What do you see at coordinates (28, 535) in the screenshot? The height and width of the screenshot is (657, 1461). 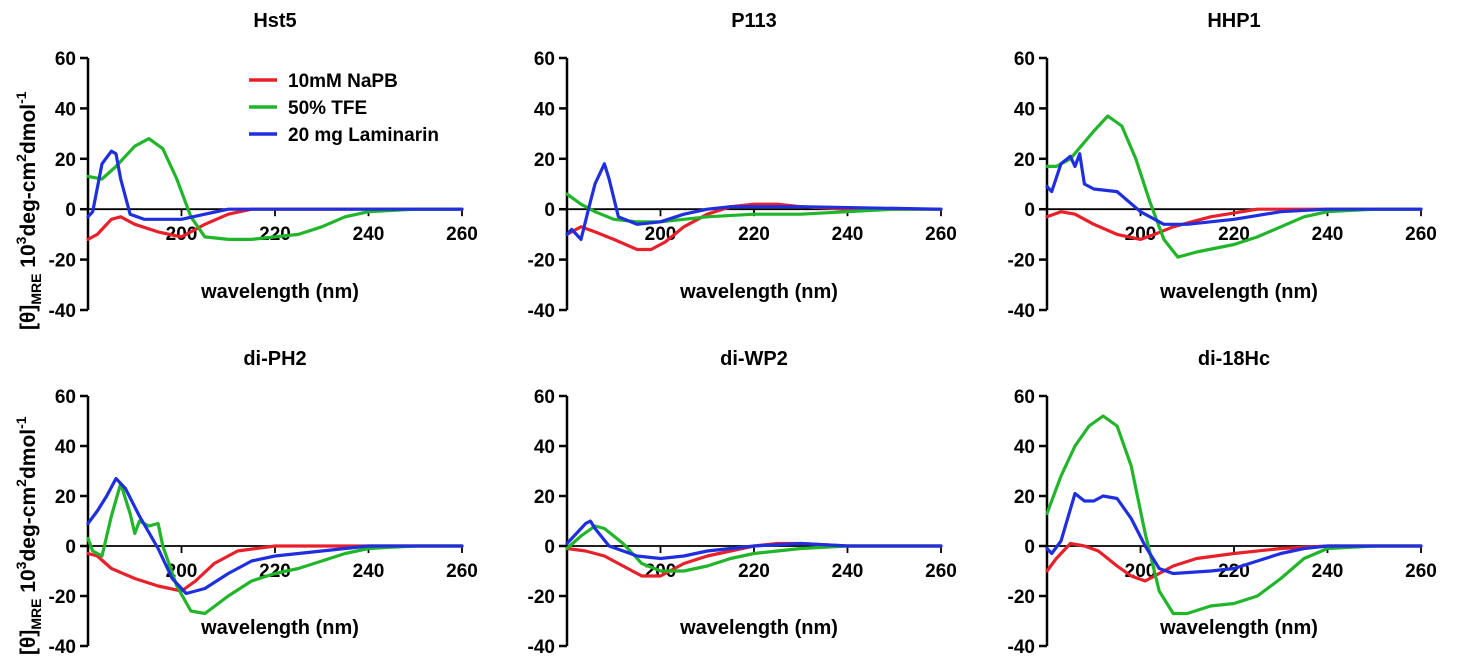 I see `y-axis-label-bottom: [θ]MRE 103deg-cm2dmol-1` at bounding box center [28, 535].